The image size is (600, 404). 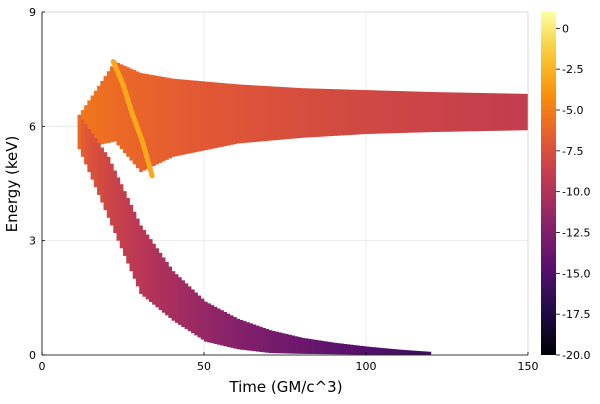 I want to click on y-tick-label: 6, so click(x=32, y=126).